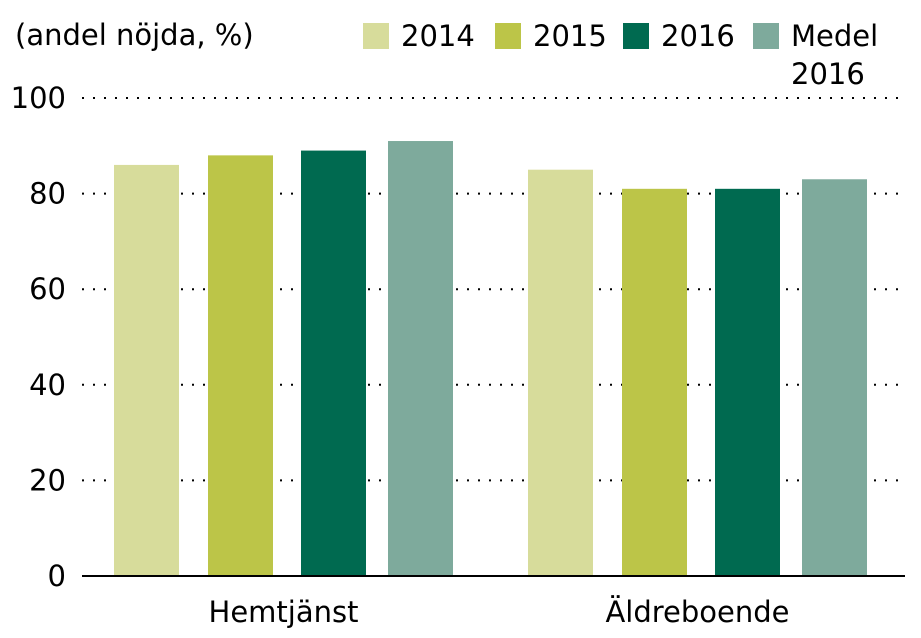  I want to click on y-axis-ticks: 0 20 40 60 80 100, so click(38, 337).